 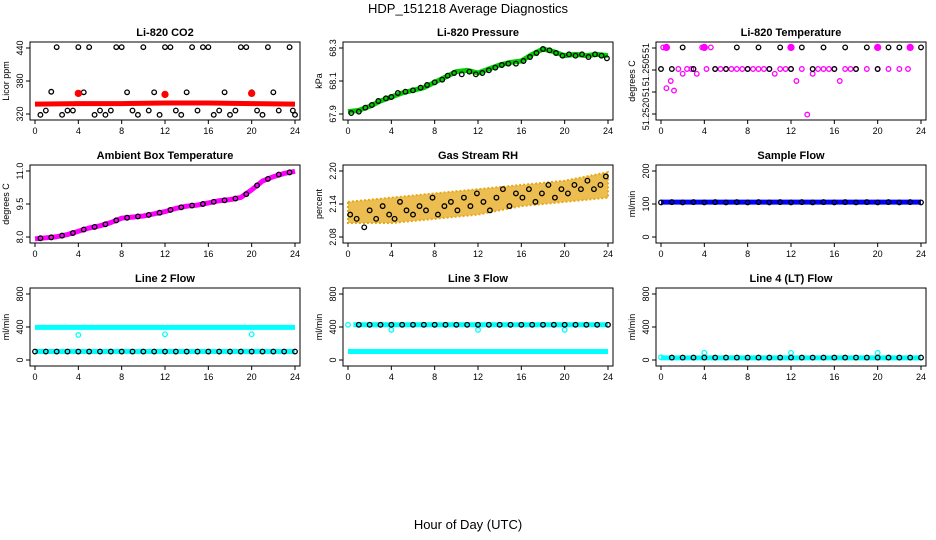 I want to click on y-tick-label: 51.2520, so click(x=646, y=114).